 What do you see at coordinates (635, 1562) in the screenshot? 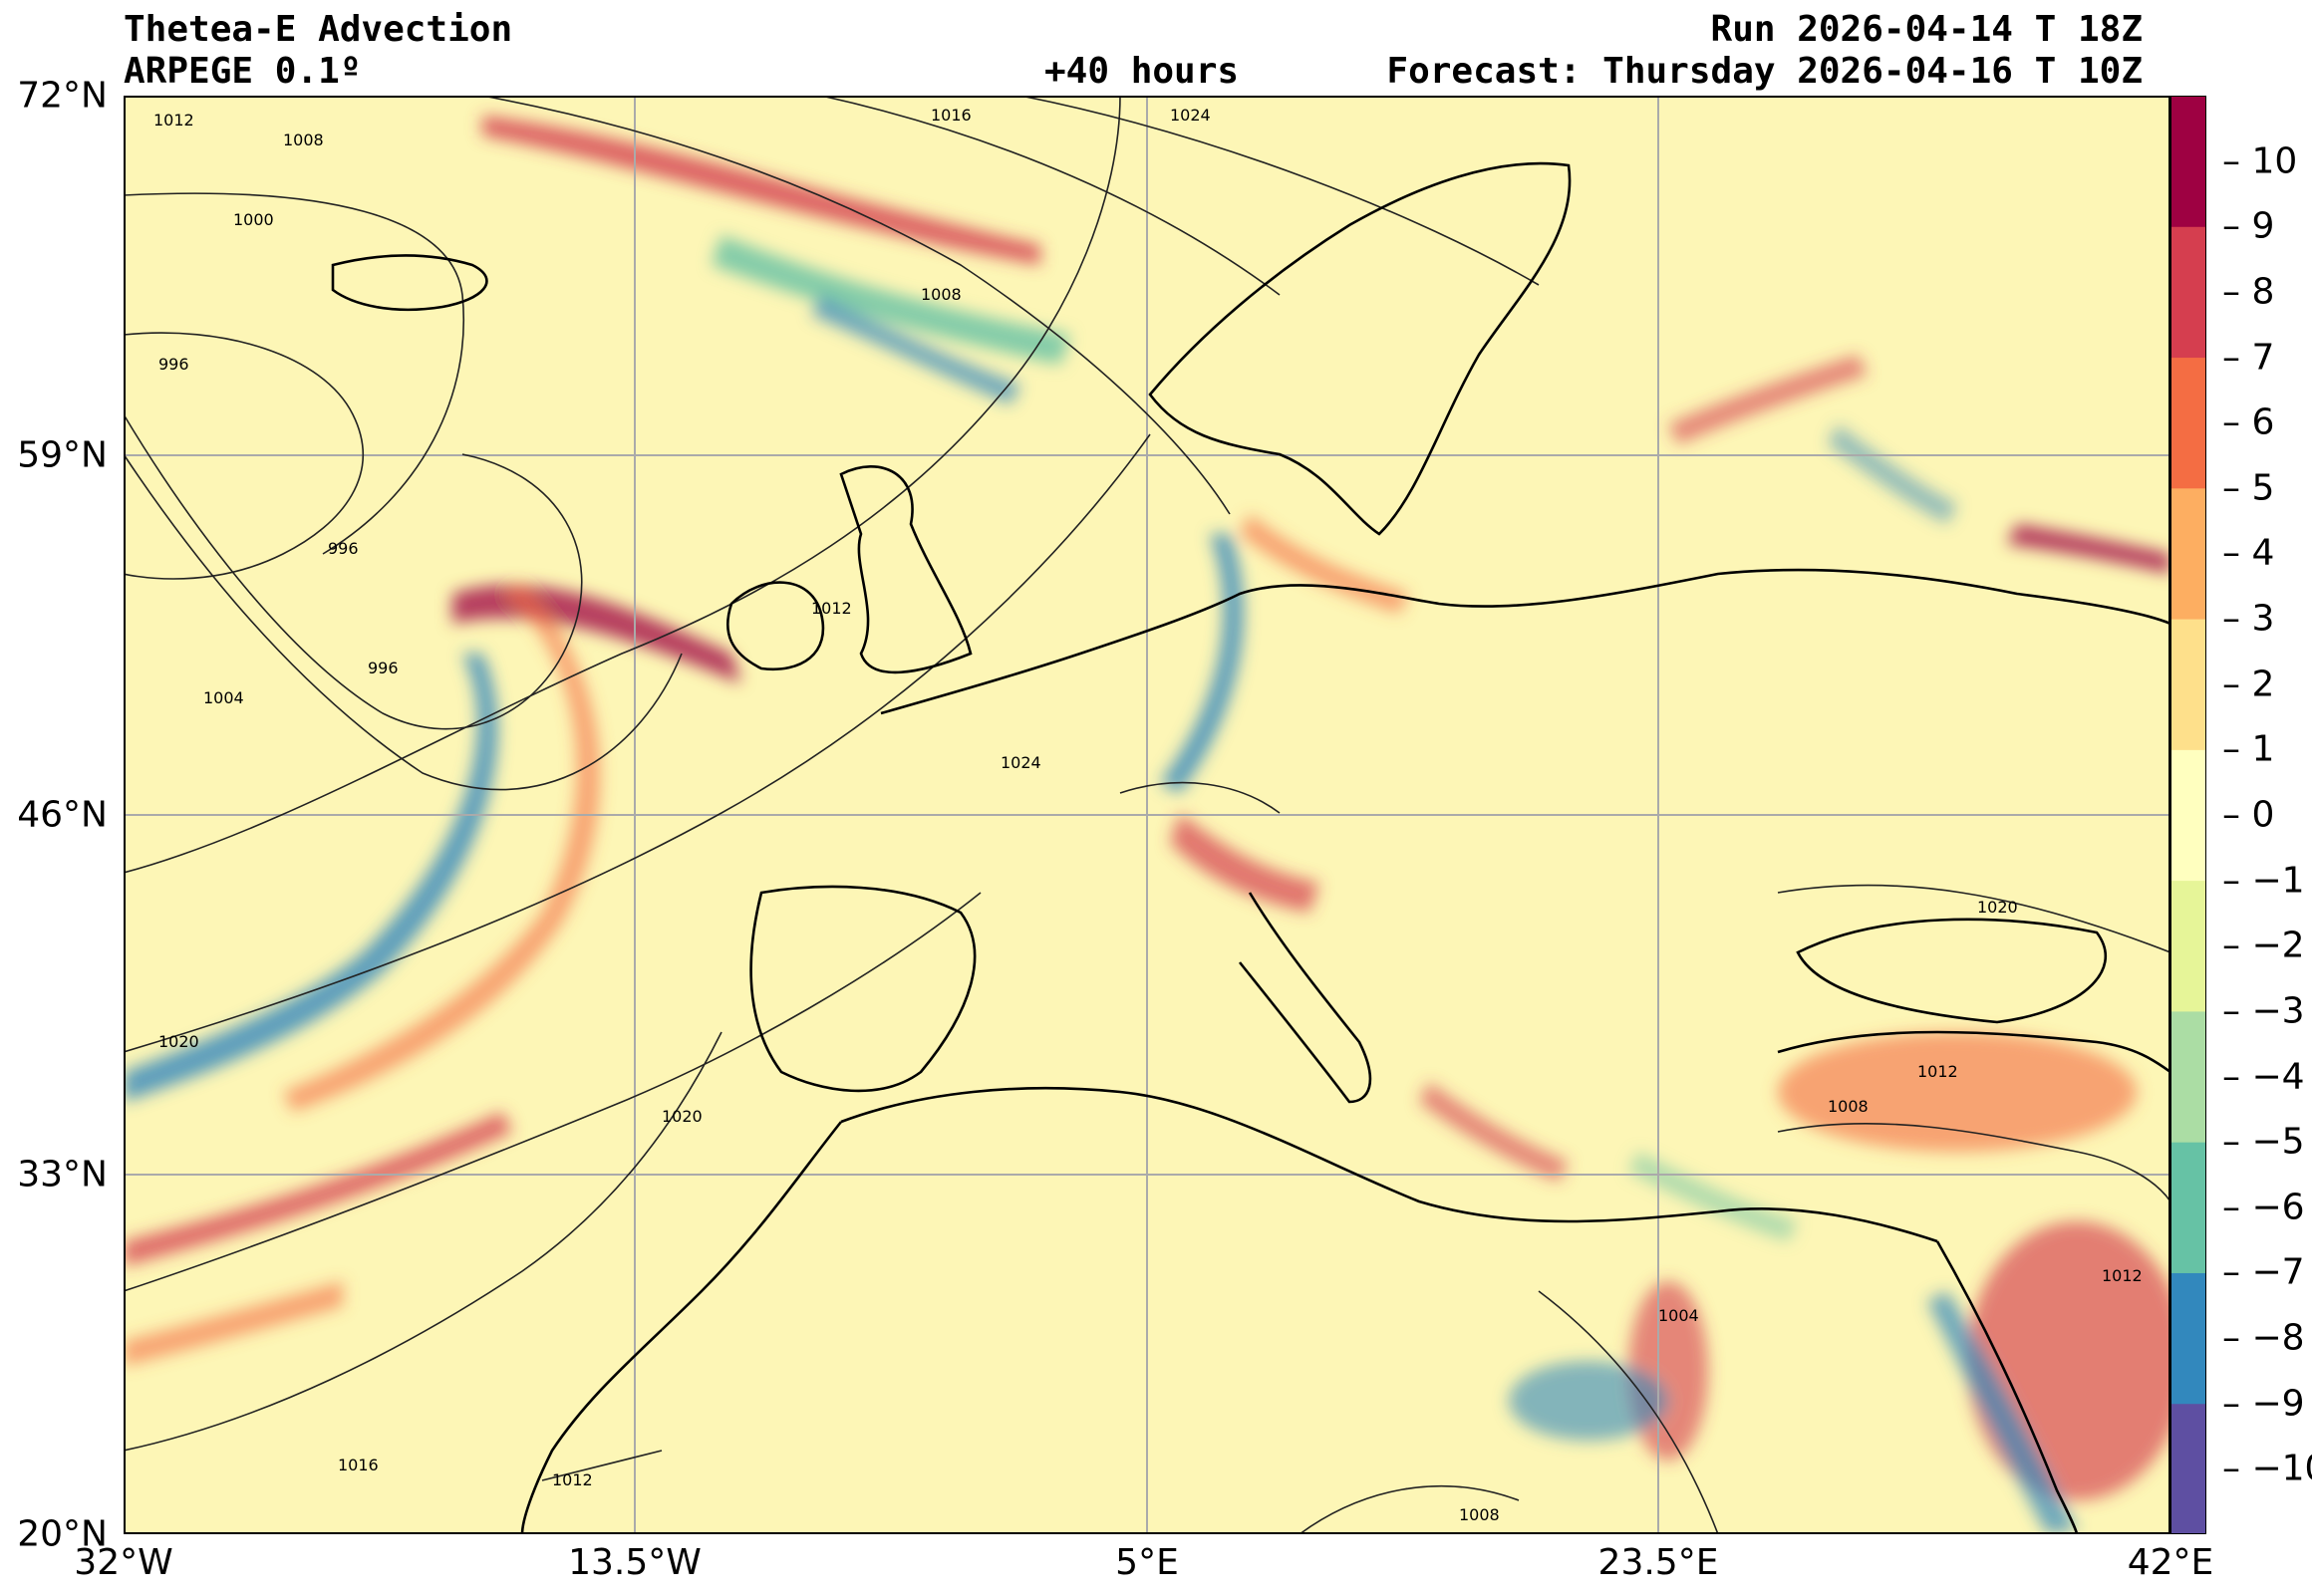
I see `lon-label: 13.5°W` at bounding box center [635, 1562].